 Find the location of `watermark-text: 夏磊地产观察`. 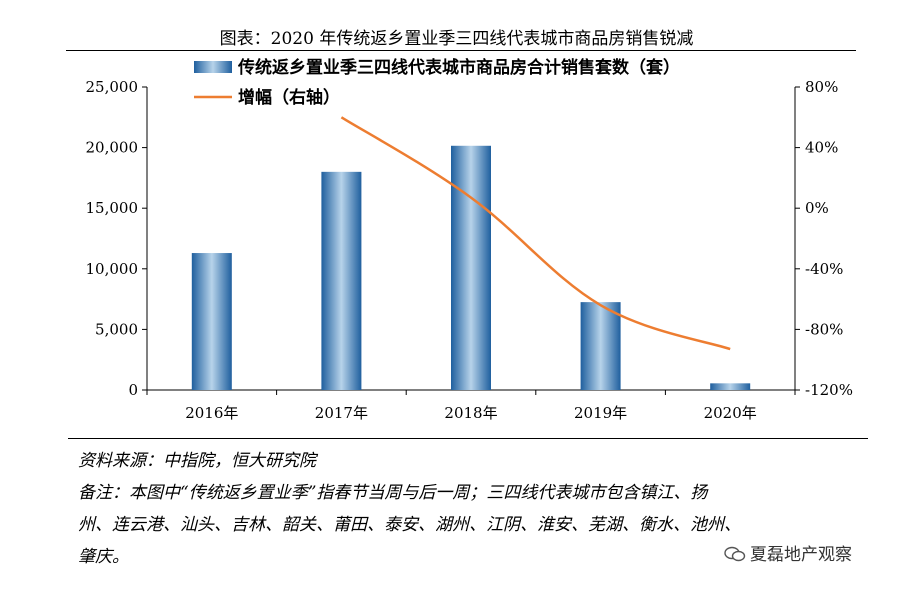

watermark-text: 夏磊地产观察 is located at coordinates (801, 555).